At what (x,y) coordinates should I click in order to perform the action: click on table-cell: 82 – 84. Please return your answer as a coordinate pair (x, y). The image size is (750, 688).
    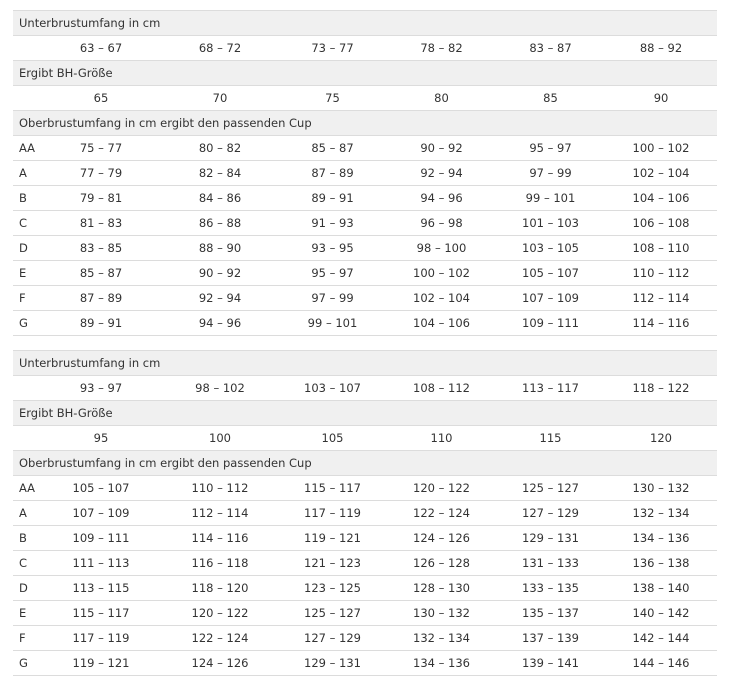
    Looking at the image, I should click on (220, 173).